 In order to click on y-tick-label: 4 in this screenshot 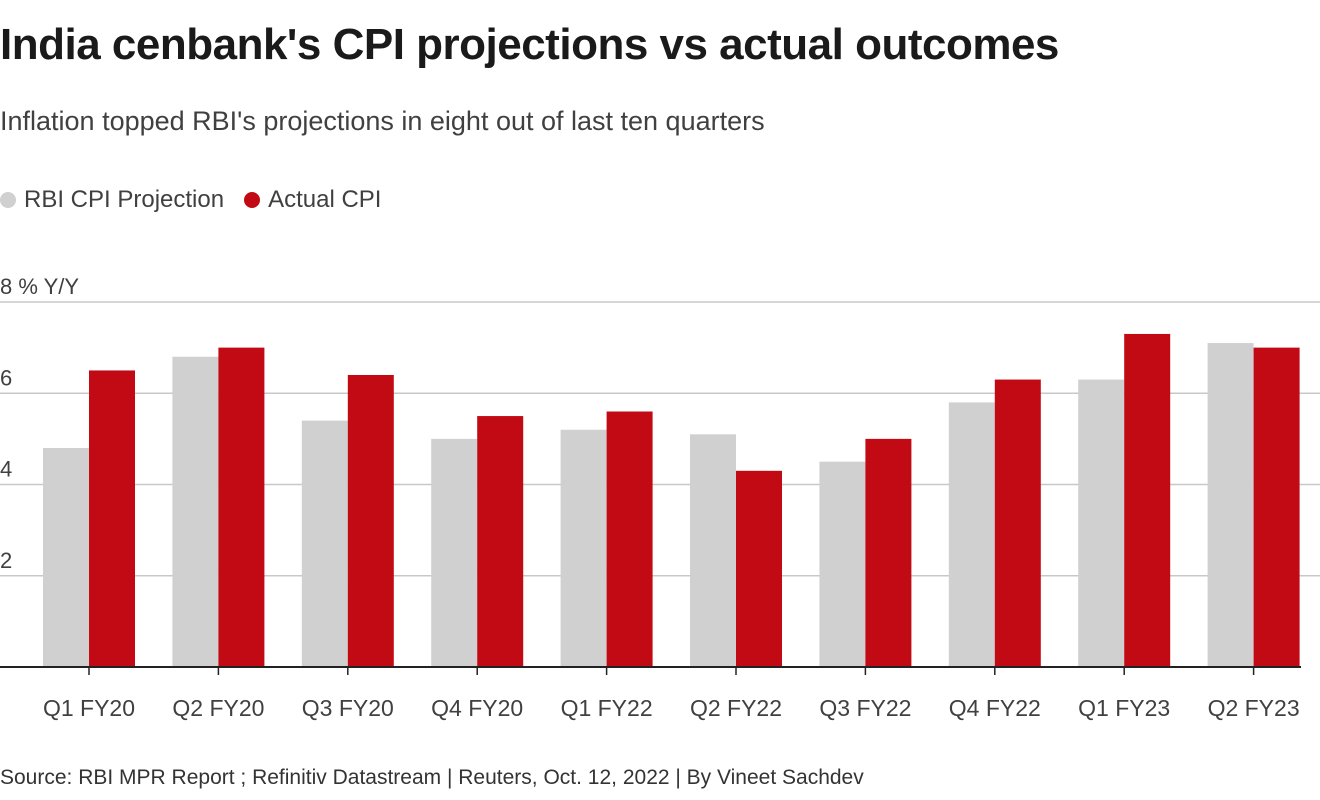, I will do `click(6, 469)`.